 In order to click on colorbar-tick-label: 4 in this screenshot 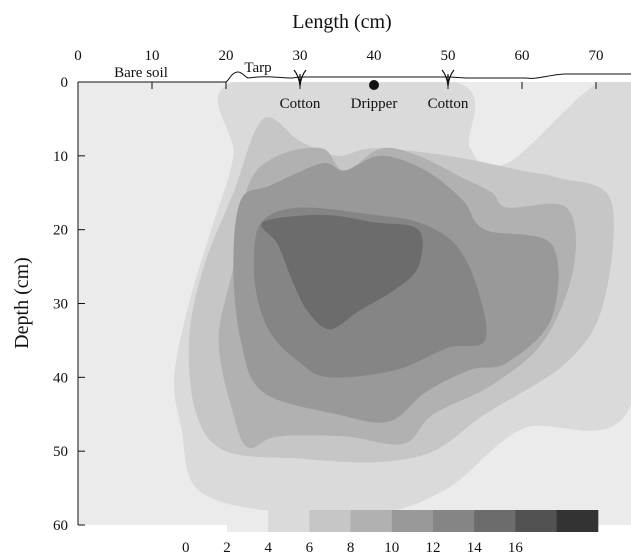, I will do `click(268, 548)`.